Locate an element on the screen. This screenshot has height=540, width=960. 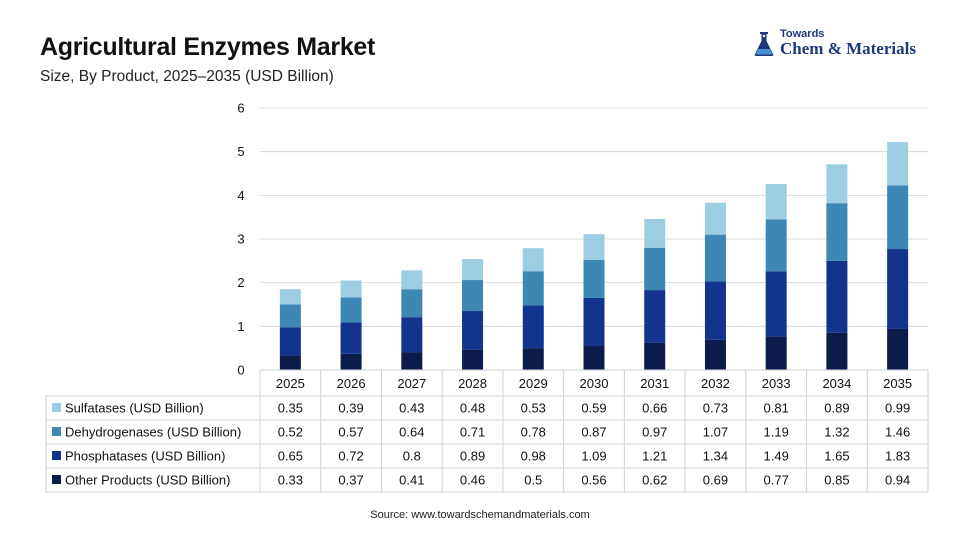
table-cell: 0.72 is located at coordinates (350, 456).